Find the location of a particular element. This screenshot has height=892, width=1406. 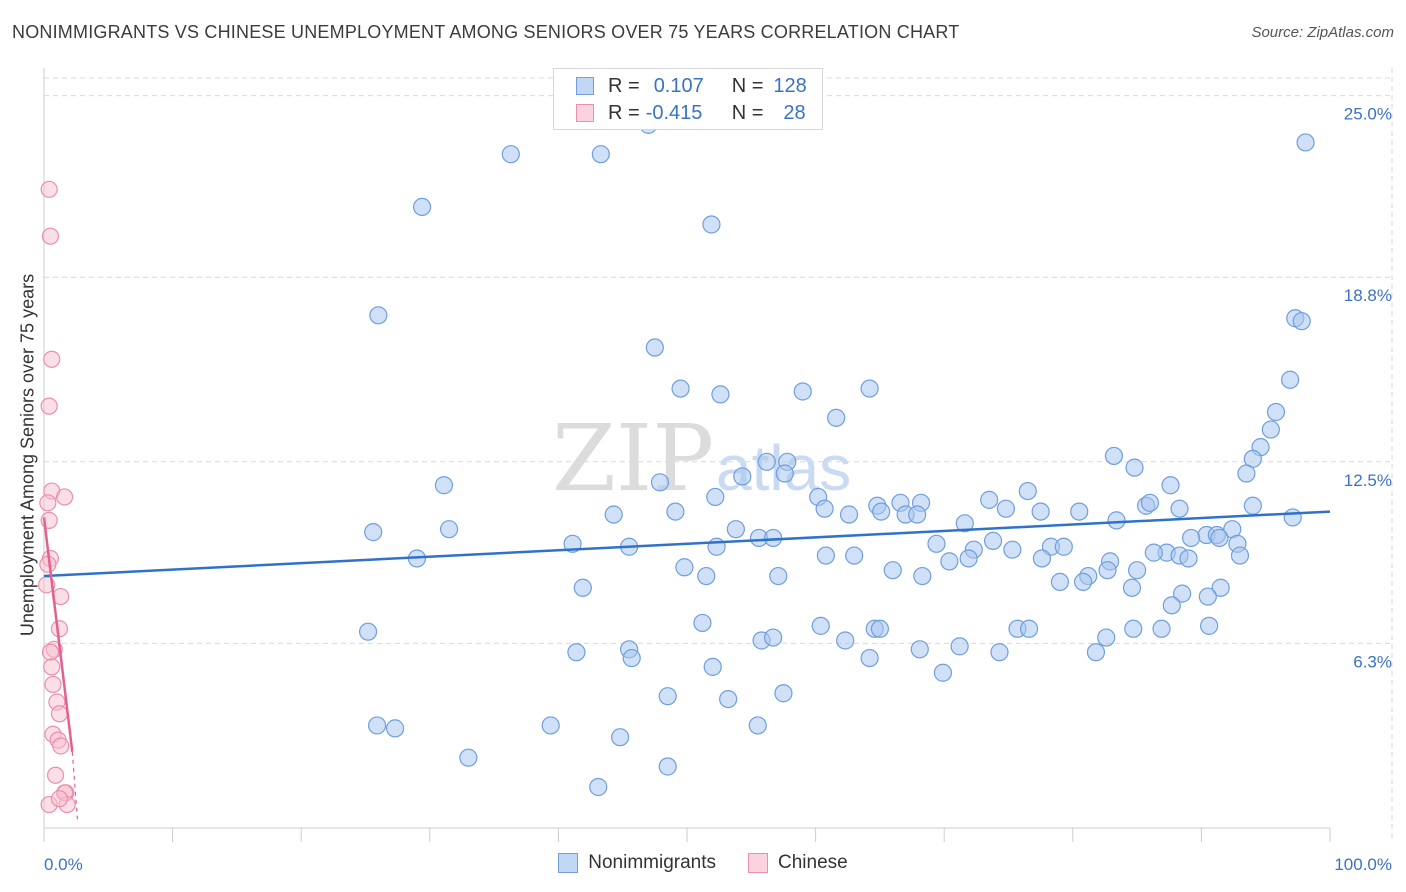

nonimmigrants-trend-line is located at coordinates (687, 544).